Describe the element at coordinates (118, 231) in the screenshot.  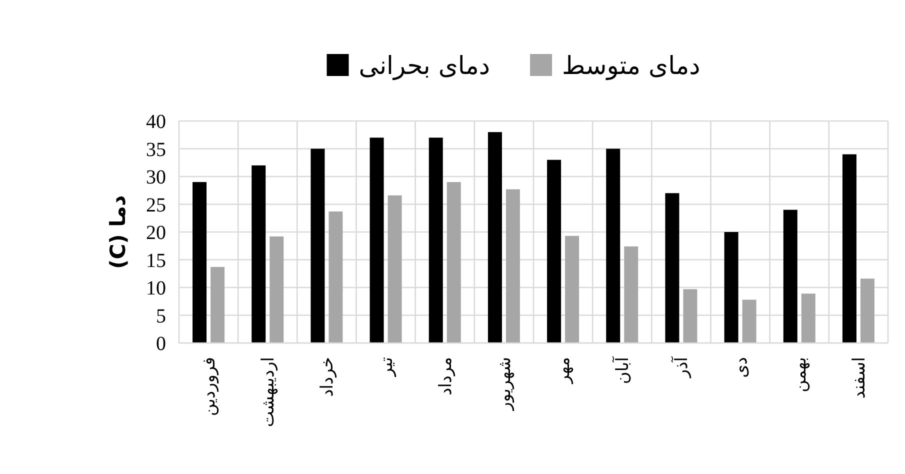
I see `y-axis-title: دما (C)` at that location.